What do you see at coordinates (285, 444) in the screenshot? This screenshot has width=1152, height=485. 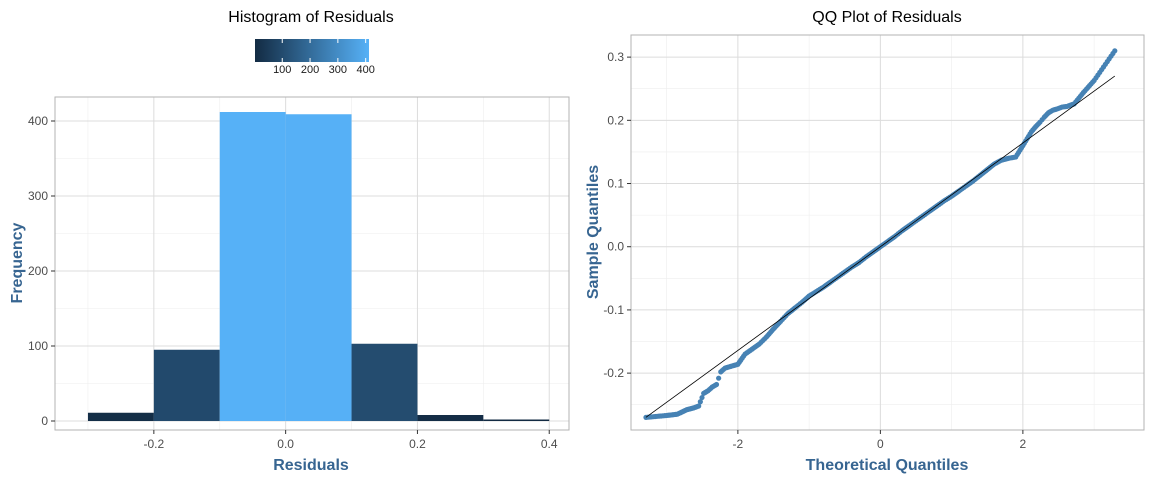 I see `histogram-x-tick-label: 0.0` at bounding box center [285, 444].